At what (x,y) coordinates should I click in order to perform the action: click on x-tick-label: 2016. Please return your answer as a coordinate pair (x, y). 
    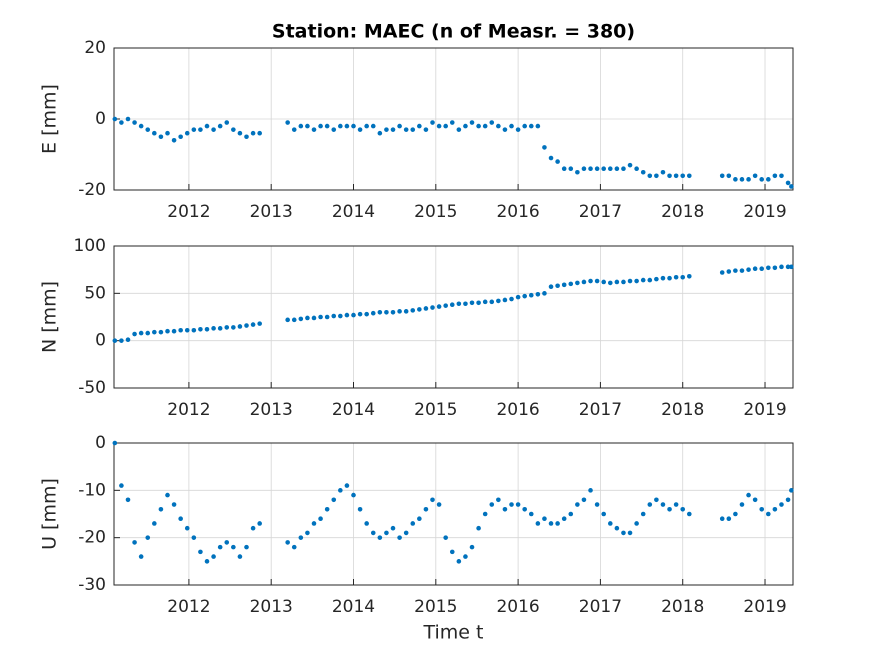
    Looking at the image, I should click on (517, 607).